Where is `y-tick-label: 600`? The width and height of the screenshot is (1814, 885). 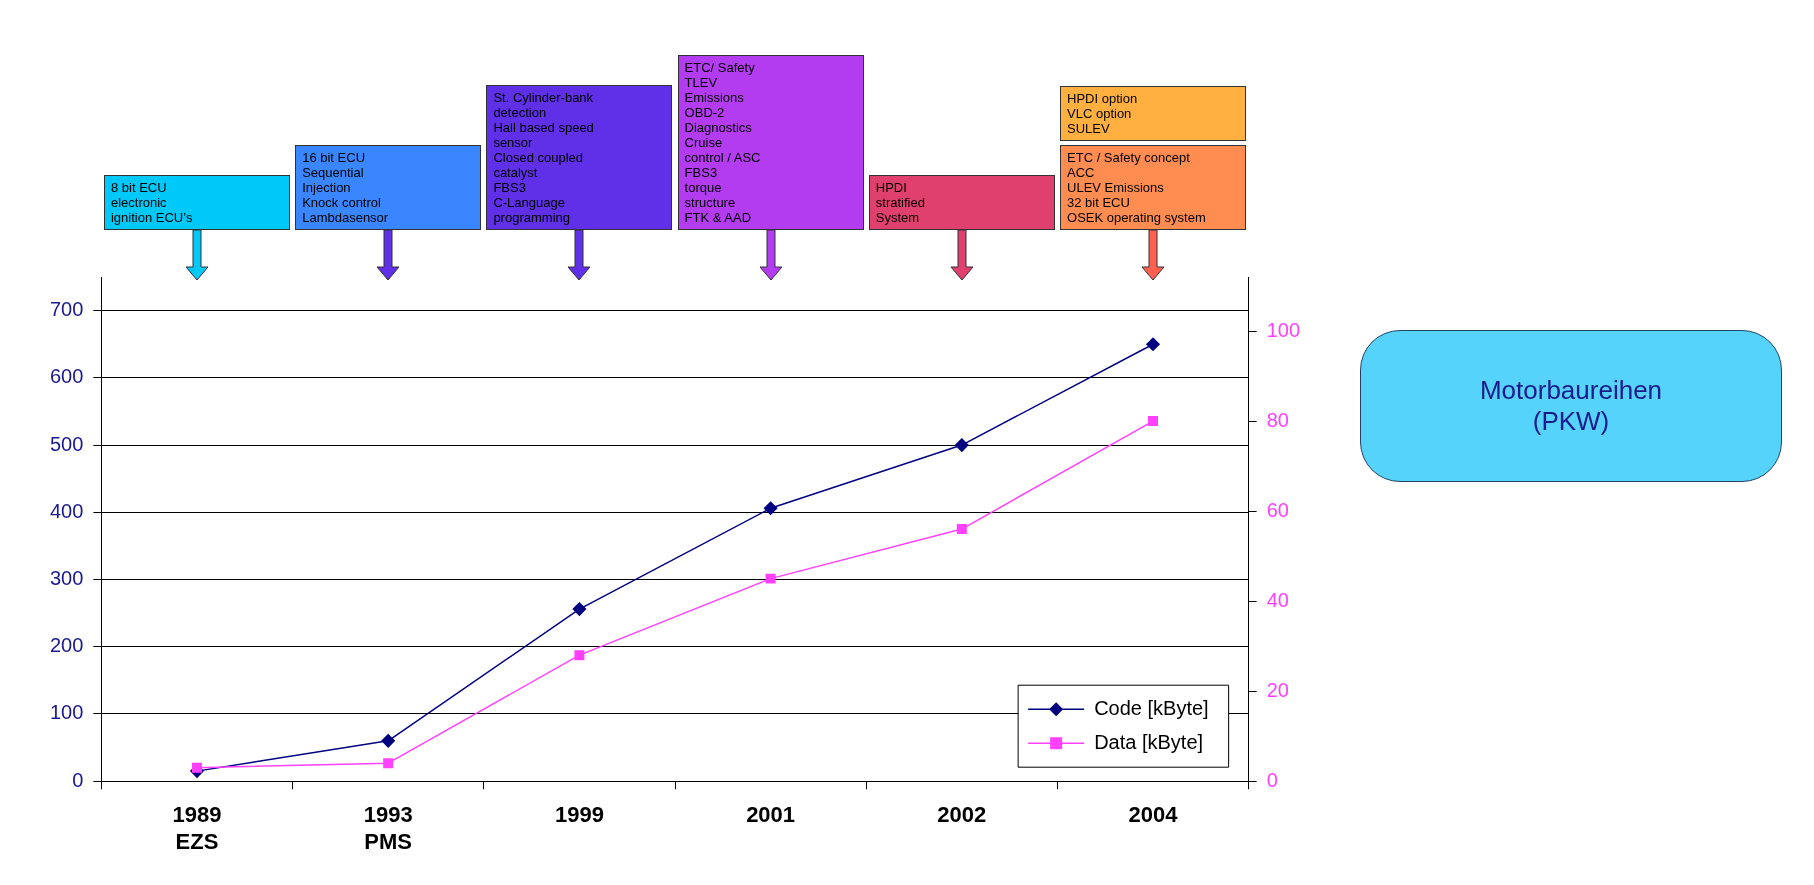 y-tick-label: 600 is located at coordinates (66, 376).